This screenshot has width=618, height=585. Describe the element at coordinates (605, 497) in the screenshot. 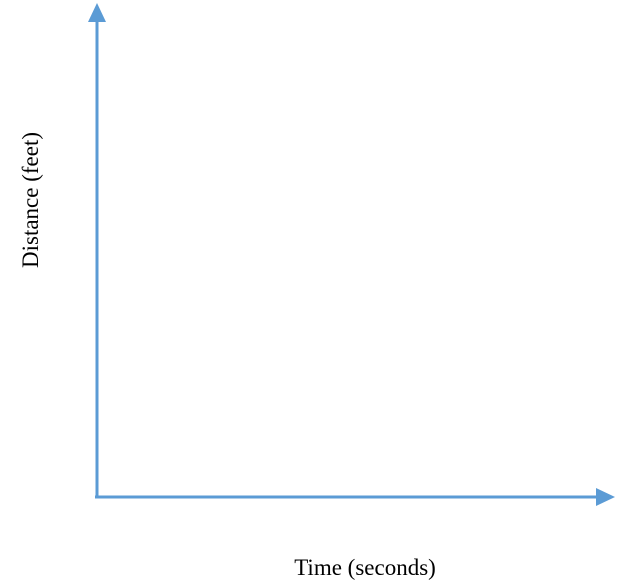

I see `x-axis-arrowhead` at that location.